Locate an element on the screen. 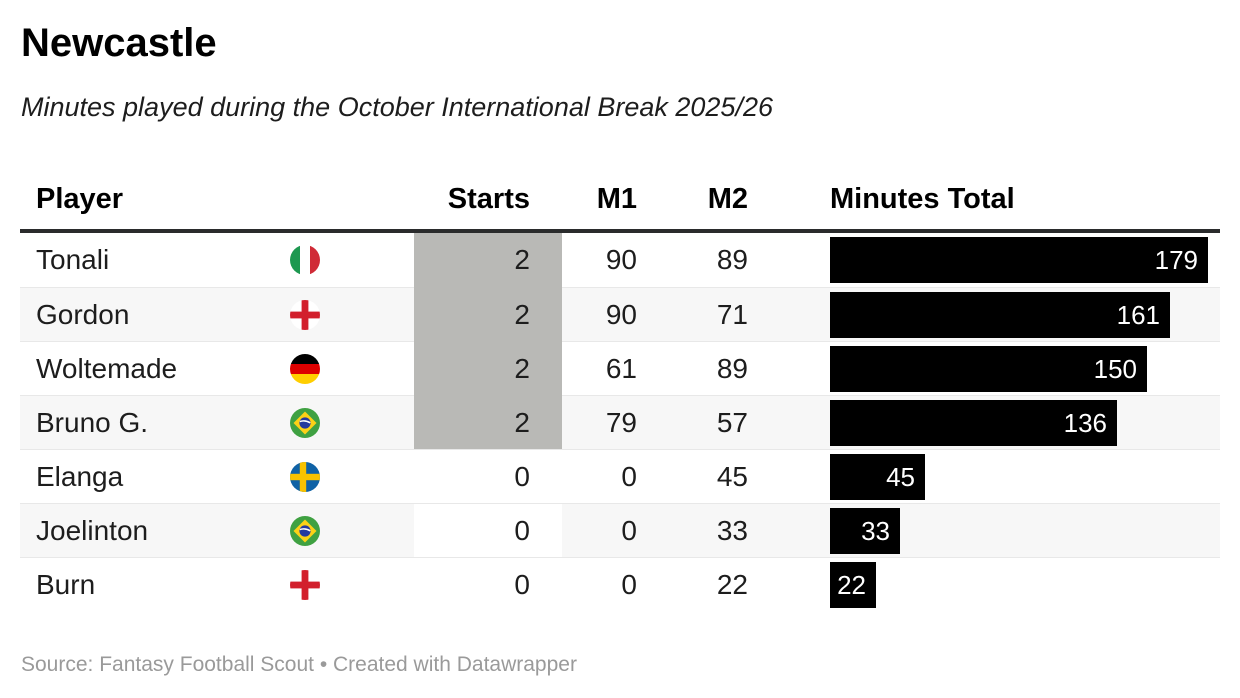 This screenshot has width=1240, height=698. m2-value: 71 is located at coordinates (732, 314).